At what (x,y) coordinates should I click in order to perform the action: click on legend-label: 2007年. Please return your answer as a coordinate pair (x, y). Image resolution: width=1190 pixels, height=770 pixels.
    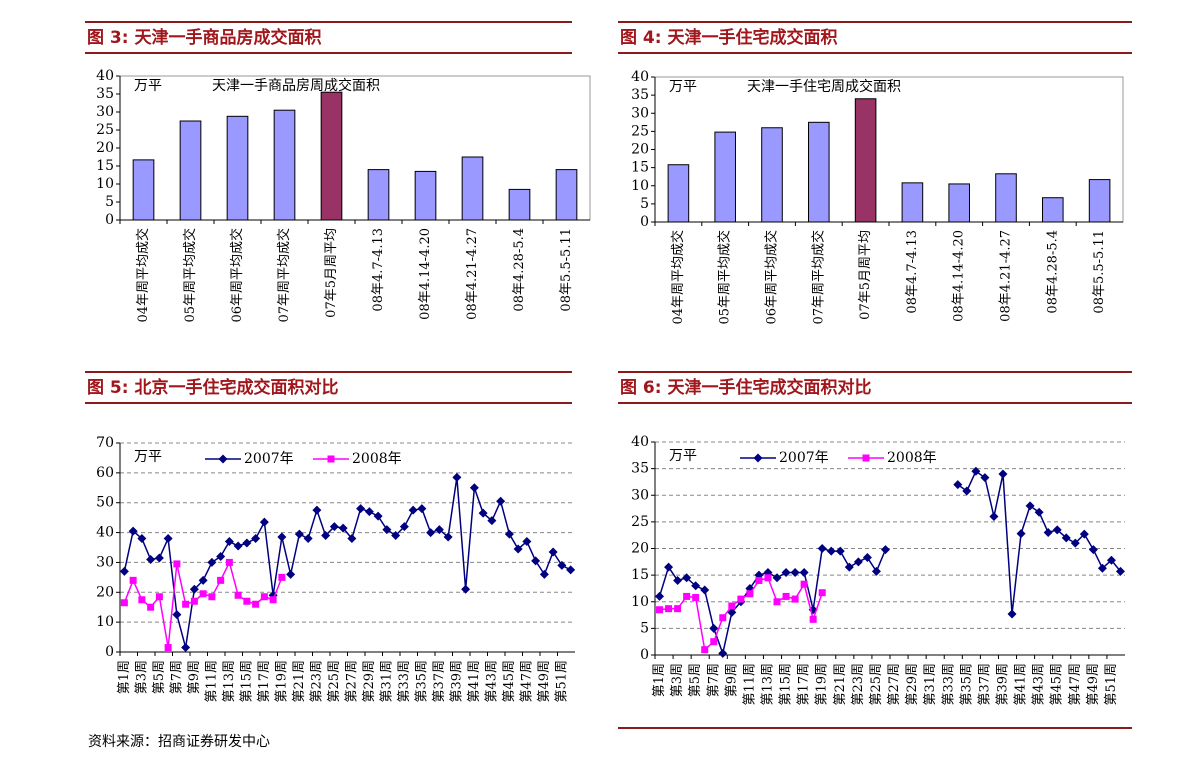
    Looking at the image, I should click on (804, 458).